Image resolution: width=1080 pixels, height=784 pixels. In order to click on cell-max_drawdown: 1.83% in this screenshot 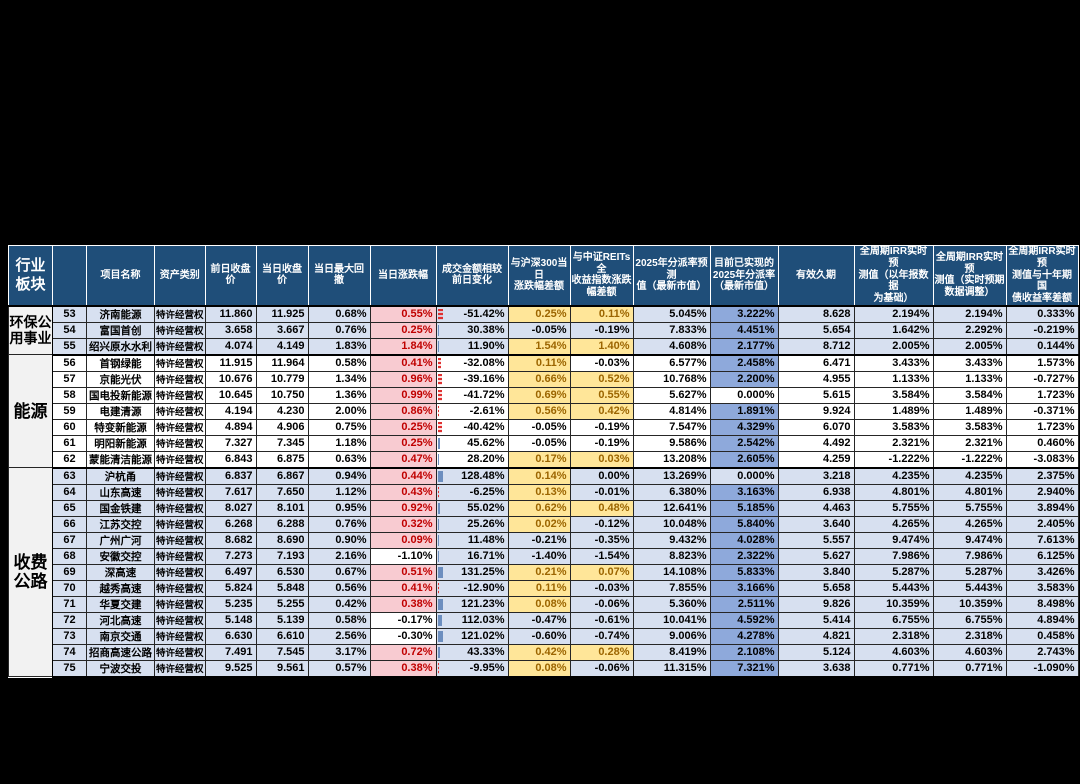, I will do `click(339, 346)`.